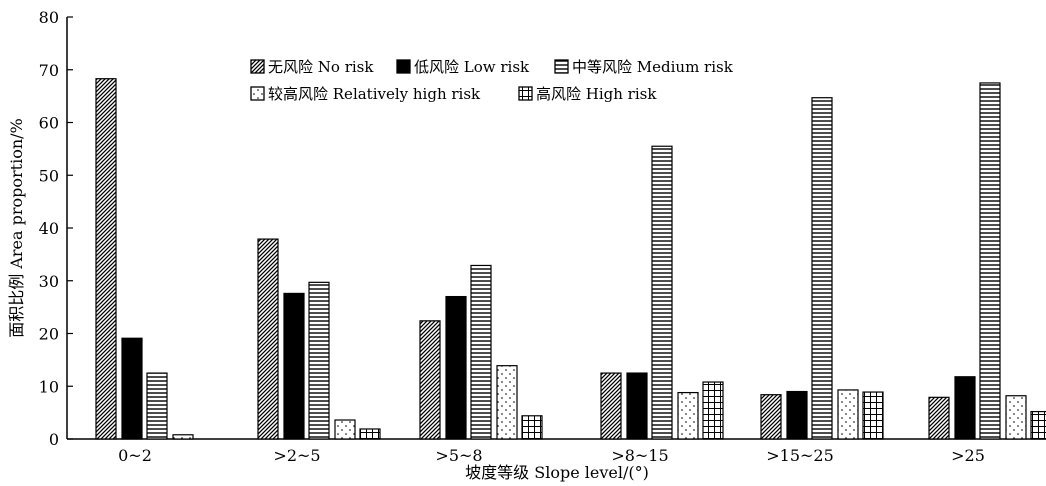  Describe the element at coordinates (49, 334) in the screenshot. I see `y-tick-label: 20` at that location.